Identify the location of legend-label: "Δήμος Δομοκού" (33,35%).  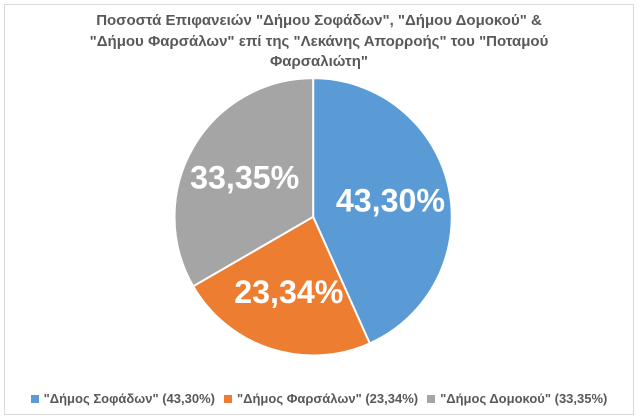
(524, 398).